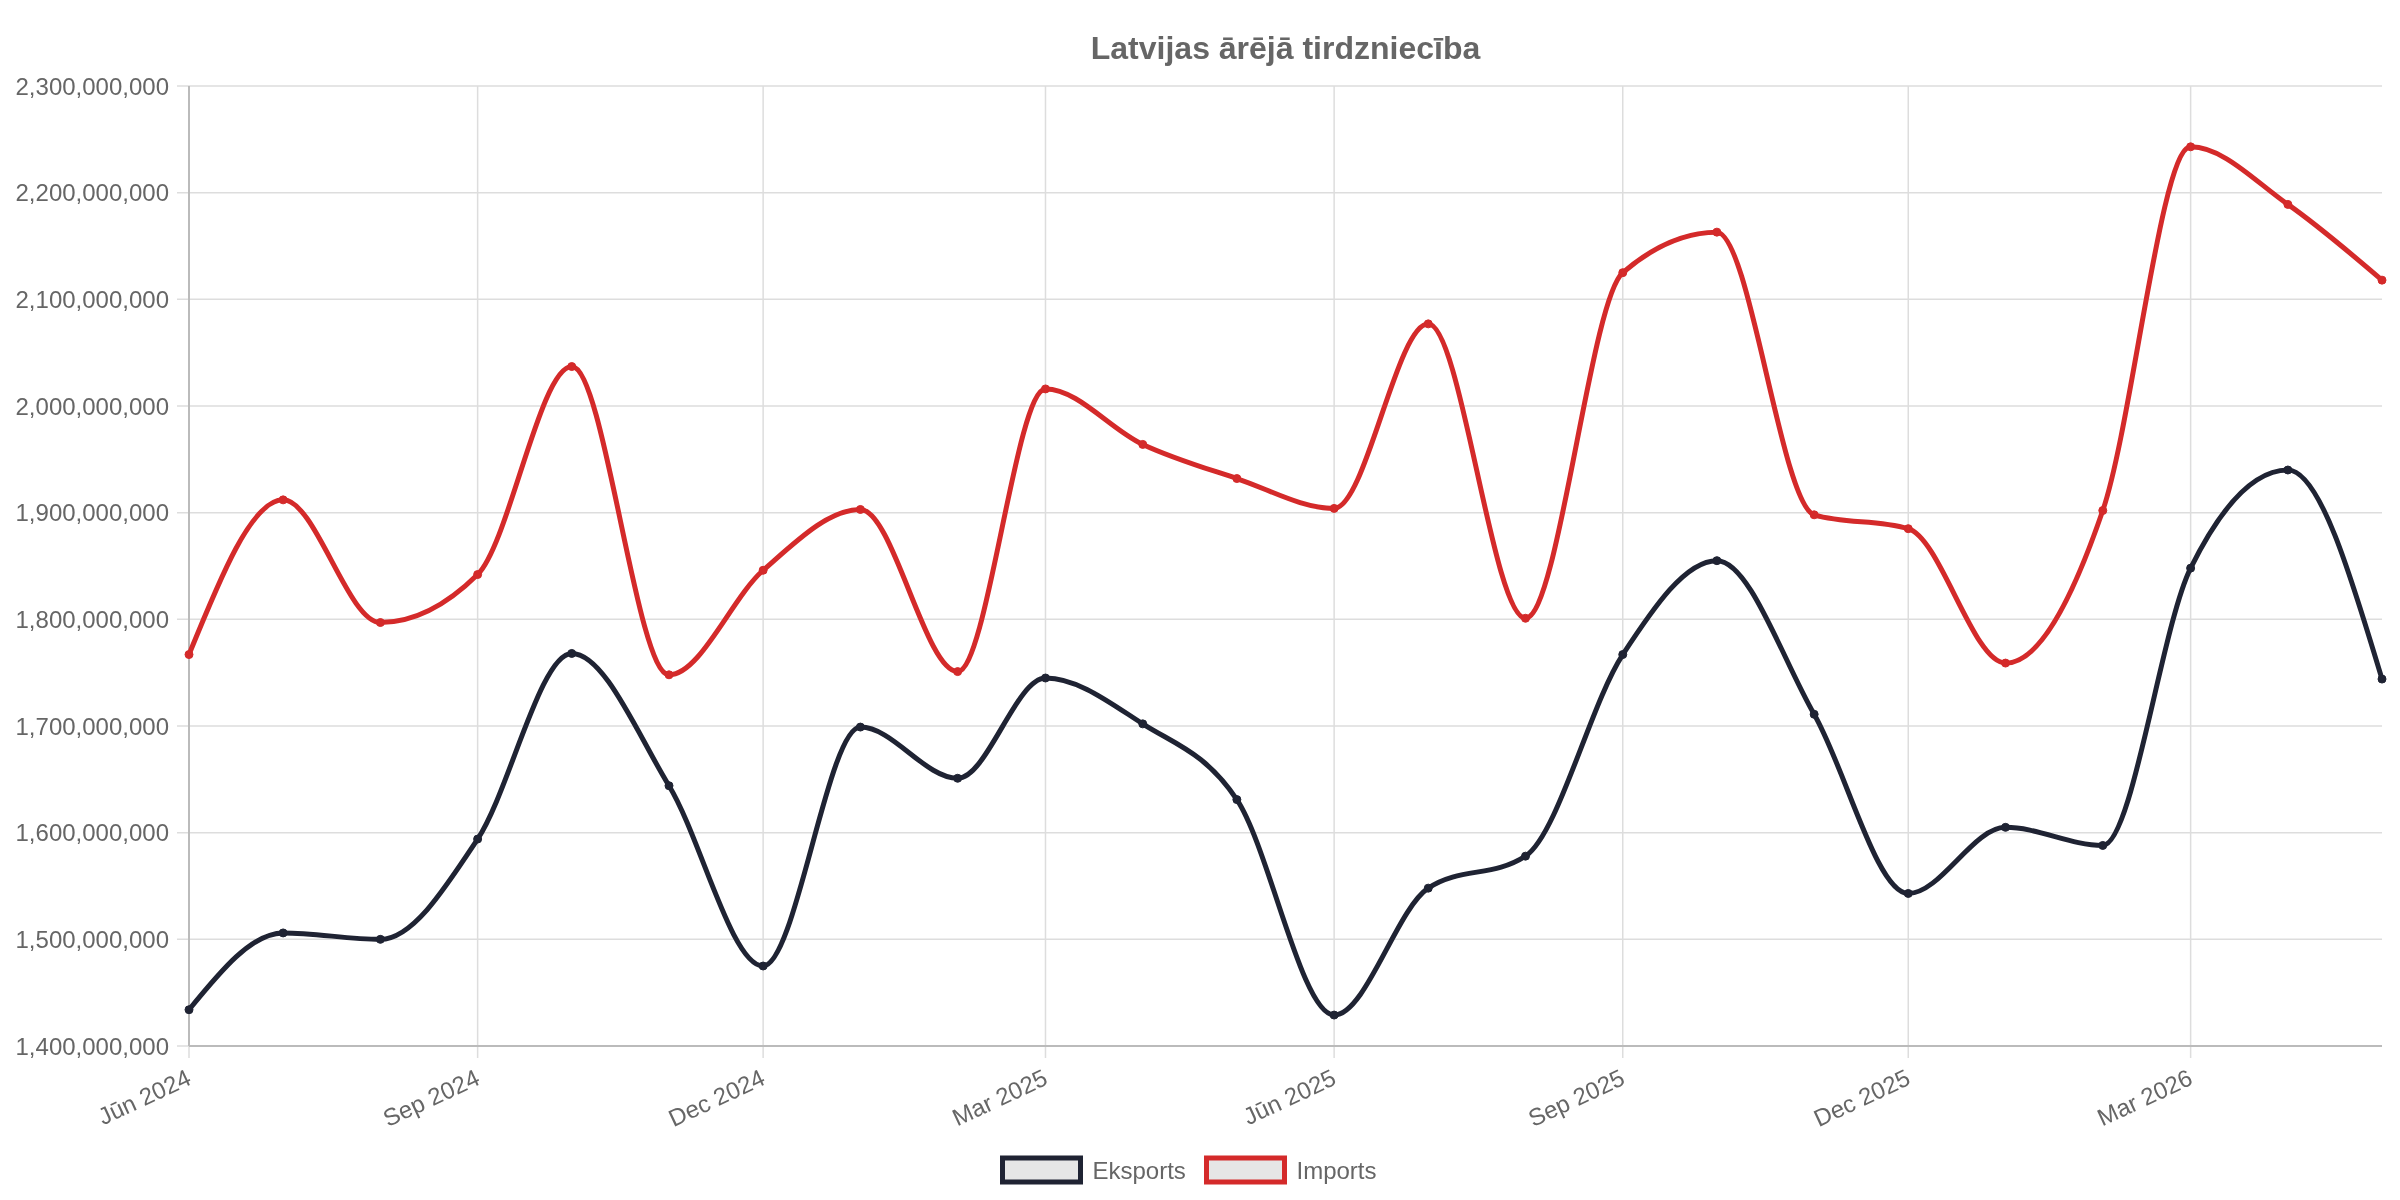 This screenshot has height=1200, width=2400. Describe the element at coordinates (92, 833) in the screenshot. I see `y-tick-label: 1,600,000,000` at that location.